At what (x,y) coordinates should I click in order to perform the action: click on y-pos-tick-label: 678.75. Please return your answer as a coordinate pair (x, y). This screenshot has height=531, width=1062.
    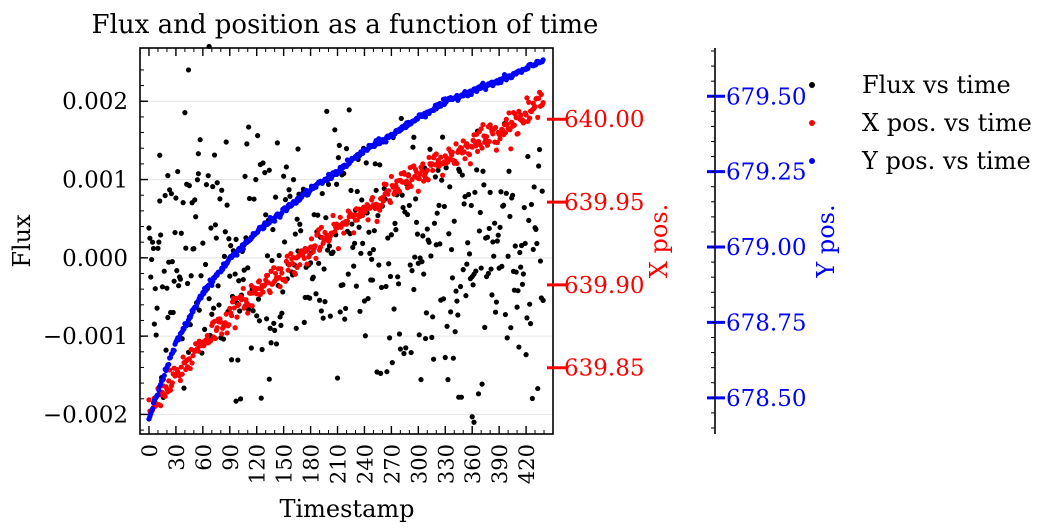
    Looking at the image, I should click on (766, 323).